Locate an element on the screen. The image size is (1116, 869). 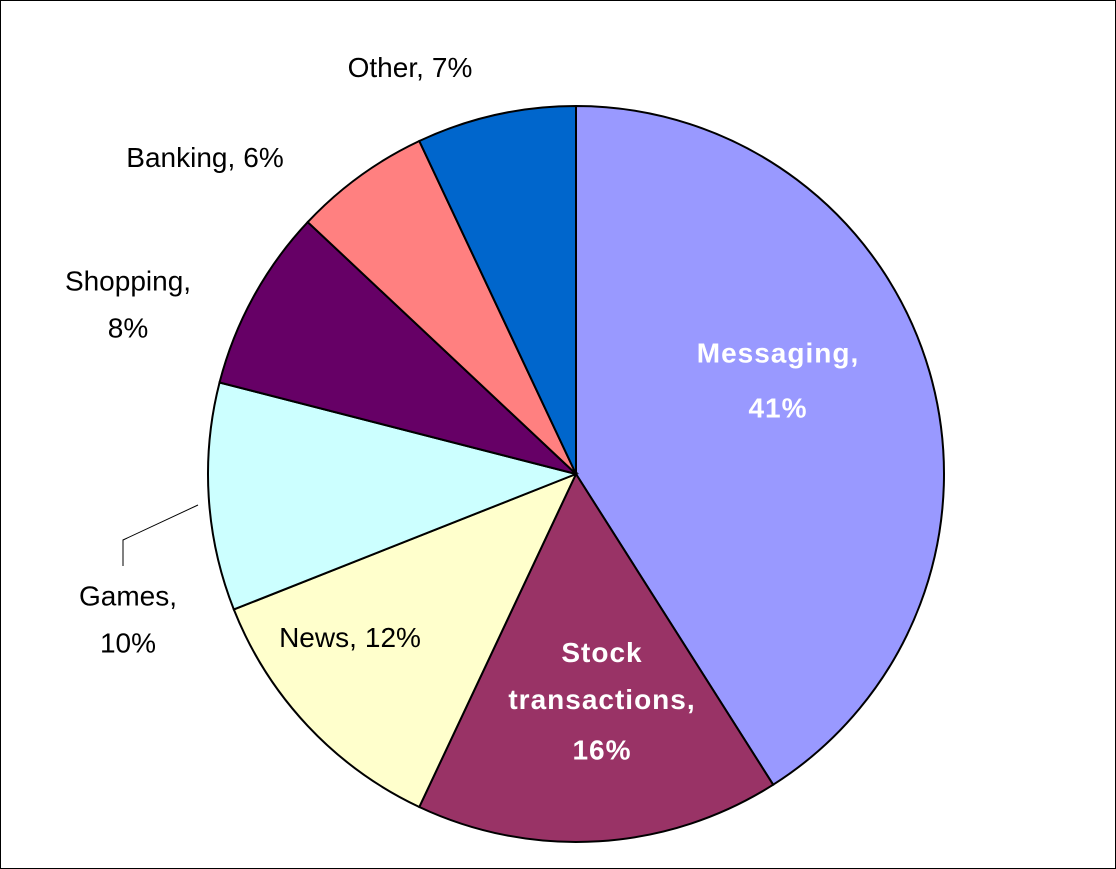
category-line: Stock is located at coordinates (601, 652).